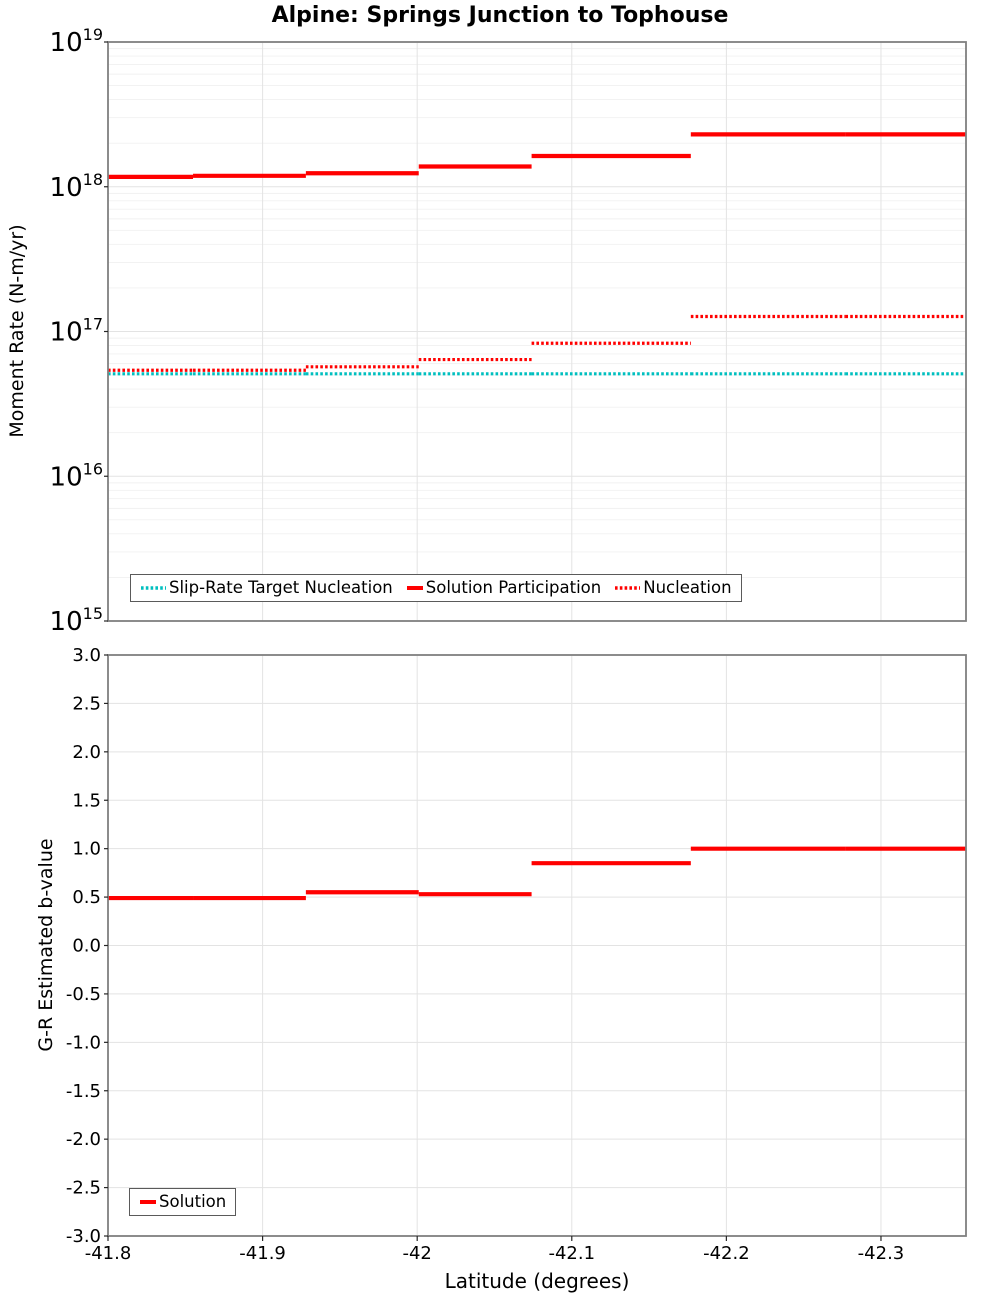 The width and height of the screenshot is (1000, 1300). Describe the element at coordinates (76, 620) in the screenshot. I see `svg-text: 1015` at that location.